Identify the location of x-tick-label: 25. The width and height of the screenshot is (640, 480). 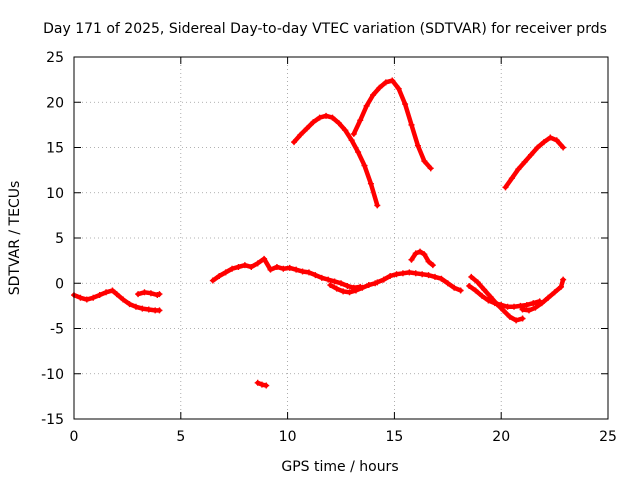
(608, 437).